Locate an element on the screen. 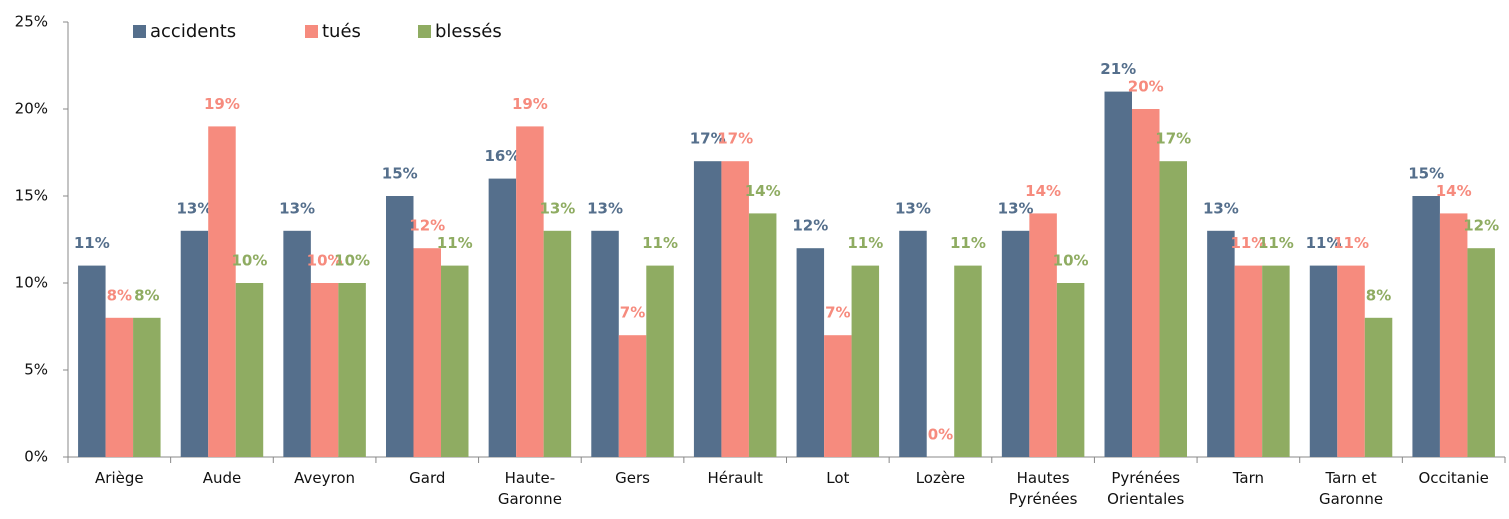 The height and width of the screenshot is (519, 1509). x-tick-label: Tarn et Garonne is located at coordinates (1351, 488).